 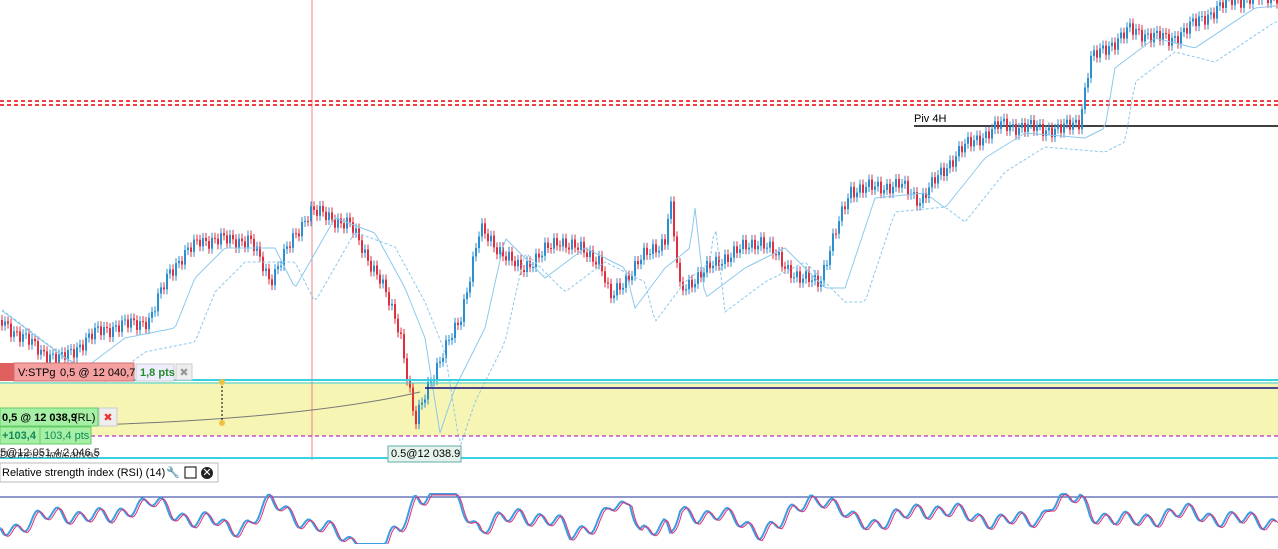 What do you see at coordinates (39, 418) in the screenshot?
I see `position-price: 0,5 @ 12 038,9` at bounding box center [39, 418].